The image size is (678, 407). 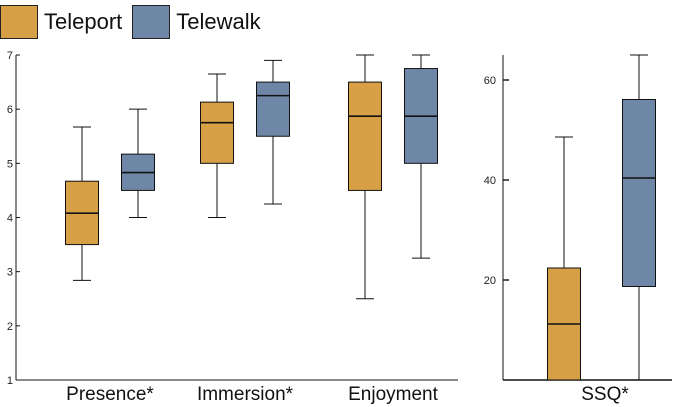 I want to click on category-label-2: Immersion*, so click(x=245, y=394).